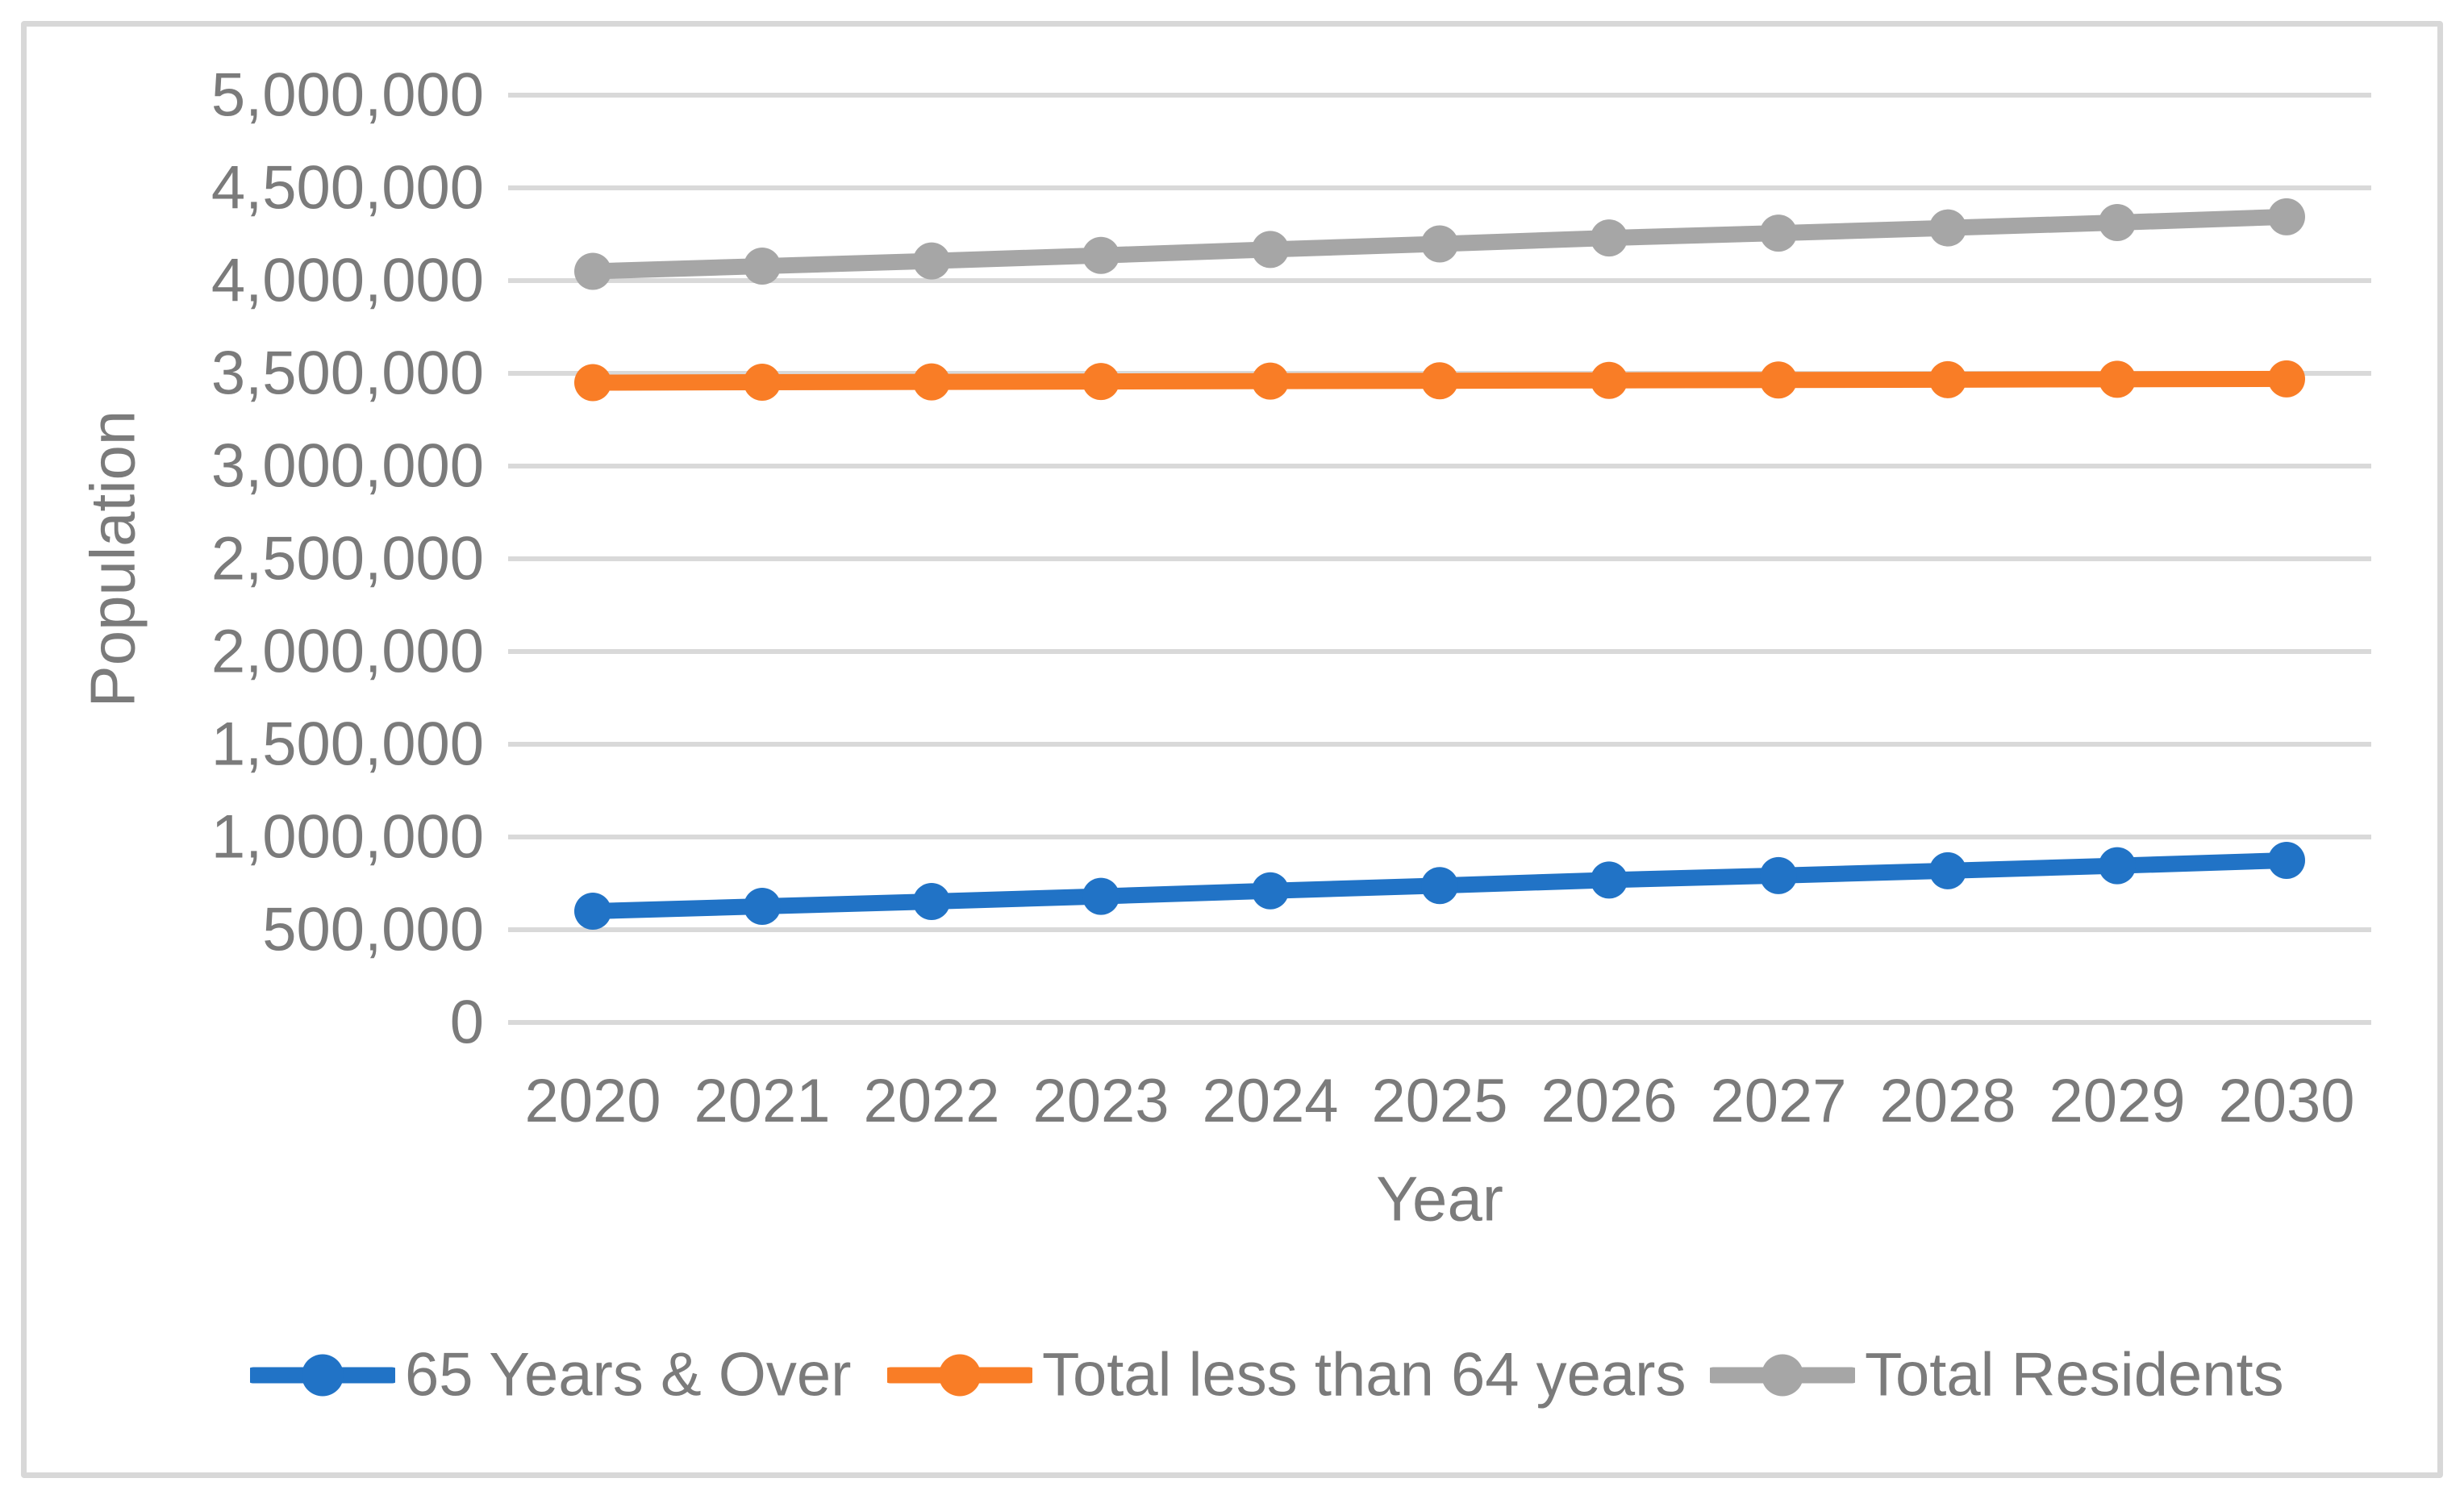 The image size is (2464, 1499). Describe the element at coordinates (2286, 1101) in the screenshot. I see `x-tick-label: 2030` at that location.